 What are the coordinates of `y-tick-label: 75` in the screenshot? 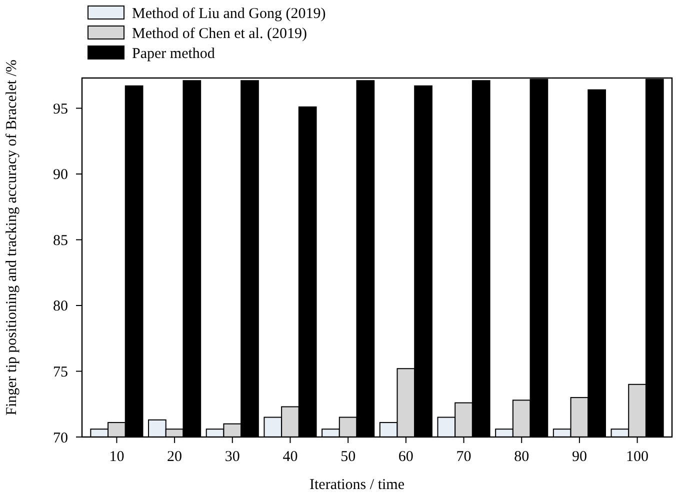 It's located at (60, 372).